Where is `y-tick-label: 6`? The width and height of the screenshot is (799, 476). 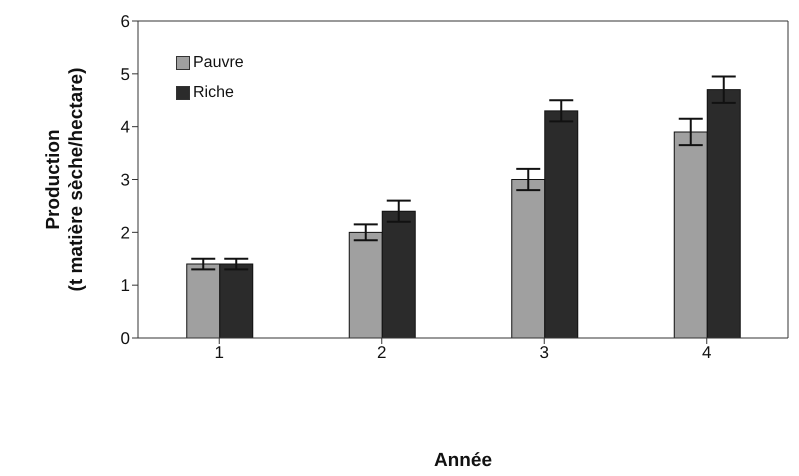 y-tick-label: 6 is located at coordinates (125, 22).